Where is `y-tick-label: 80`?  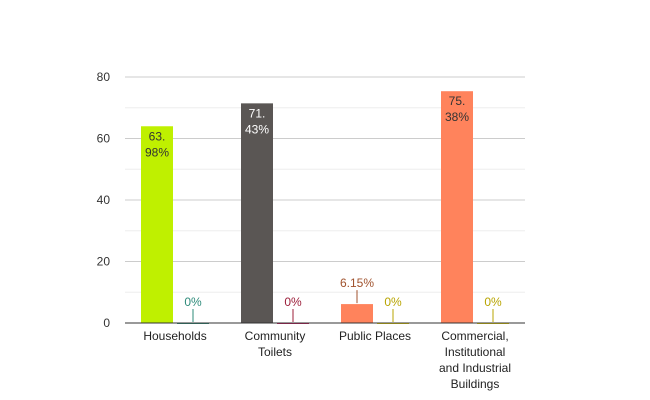 y-tick-label: 80 is located at coordinates (104, 77).